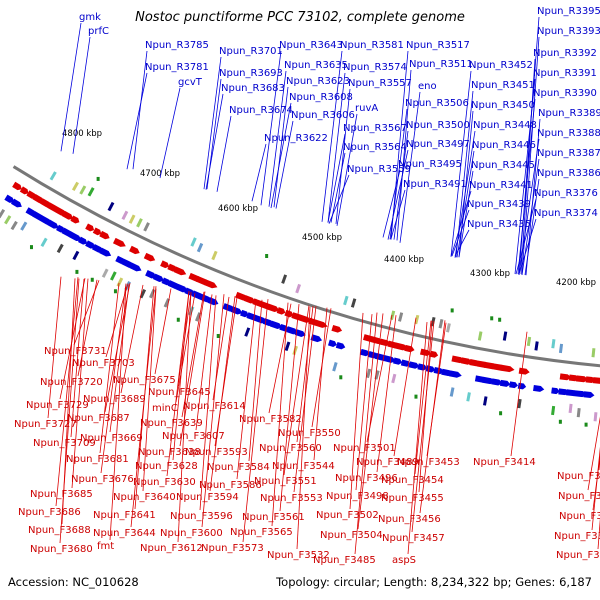 Image resolution: width=600 pixels, height=600 pixels. What do you see at coordinates (357, 496) in the screenshot?
I see `reverse-gene-label: Npun_F3498` at bounding box center [357, 496].